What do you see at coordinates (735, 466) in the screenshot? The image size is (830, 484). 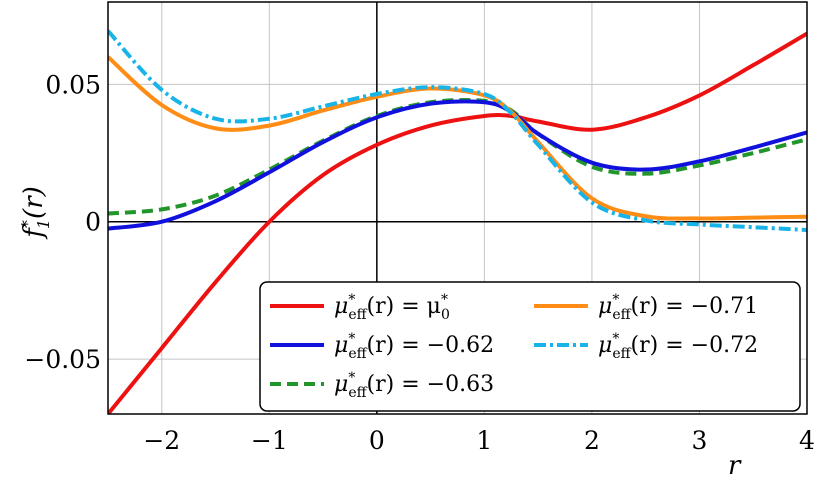 I see `x-axis-title: r` at bounding box center [735, 466].